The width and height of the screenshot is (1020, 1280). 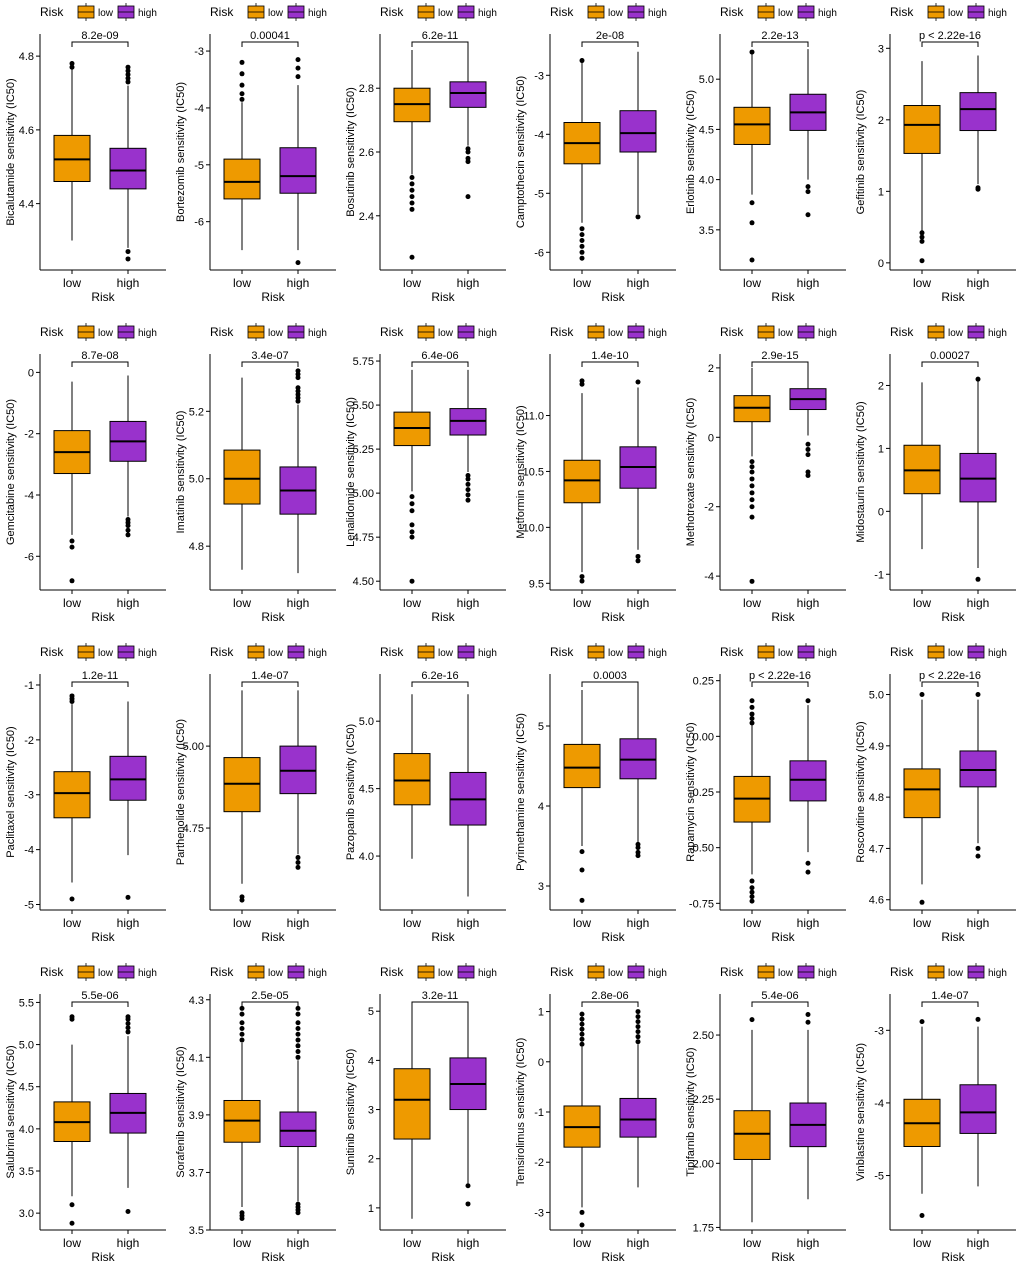 I want to click on y-tick-label: -1, so click(x=539, y=1113).